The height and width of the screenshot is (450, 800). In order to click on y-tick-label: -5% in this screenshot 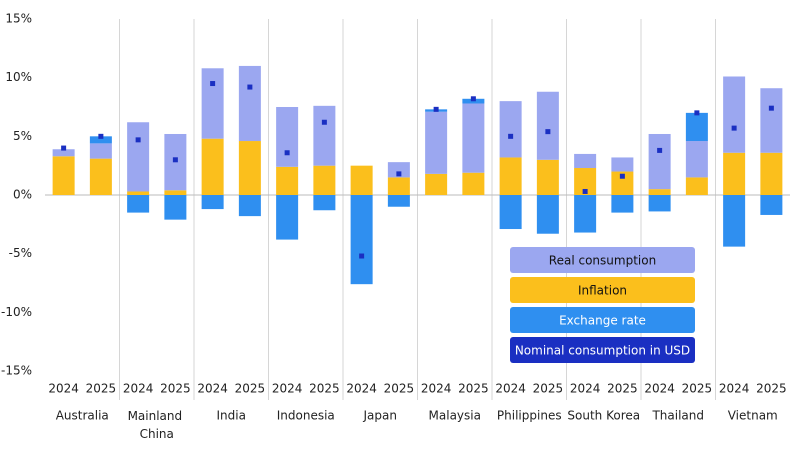, I will do `click(20, 253)`.